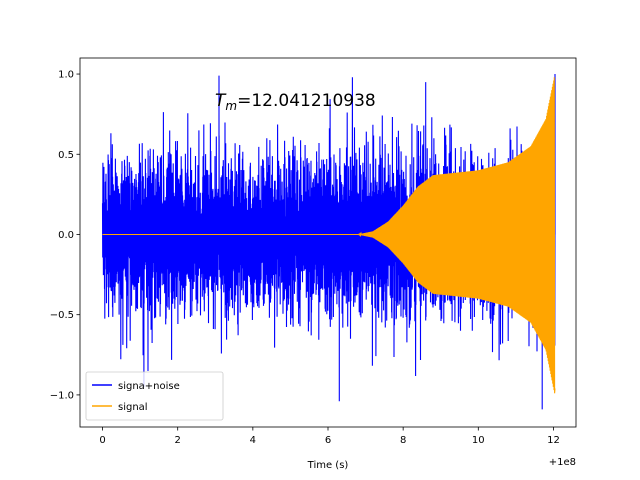 This screenshot has width=640, height=480. Describe the element at coordinates (403, 440) in the screenshot. I see `x-tick-label: 8` at that location.